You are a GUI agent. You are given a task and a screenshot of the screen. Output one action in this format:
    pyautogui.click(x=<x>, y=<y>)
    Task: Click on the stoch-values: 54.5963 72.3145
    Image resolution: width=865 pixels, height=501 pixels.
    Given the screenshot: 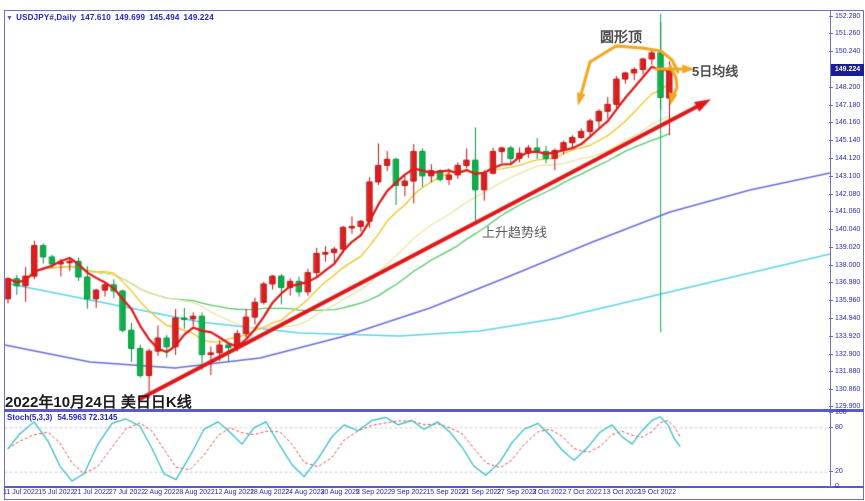 What is the action you would take?
    pyautogui.click(x=87, y=417)
    